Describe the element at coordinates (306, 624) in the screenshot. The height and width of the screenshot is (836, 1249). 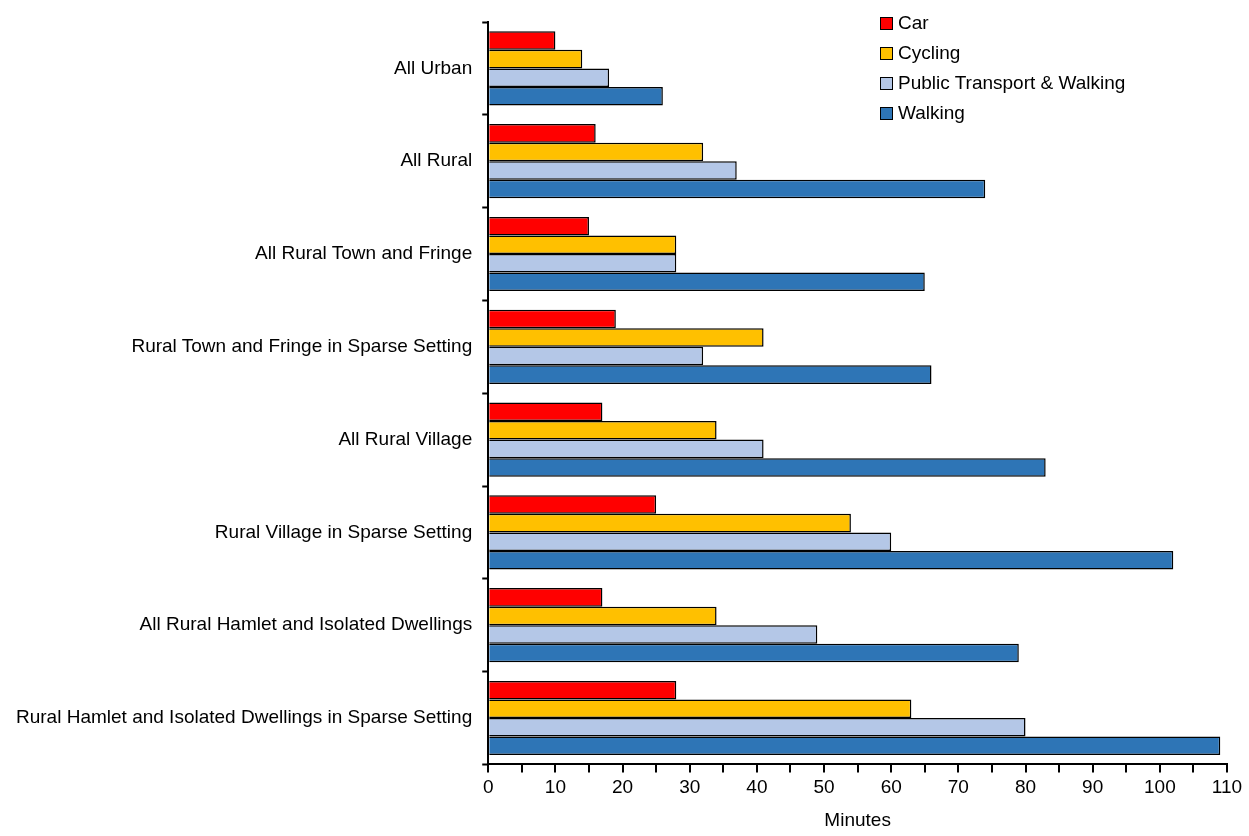
I see `y-tick-label: All Rural Hamlet and Isolated Dwellings` at that location.